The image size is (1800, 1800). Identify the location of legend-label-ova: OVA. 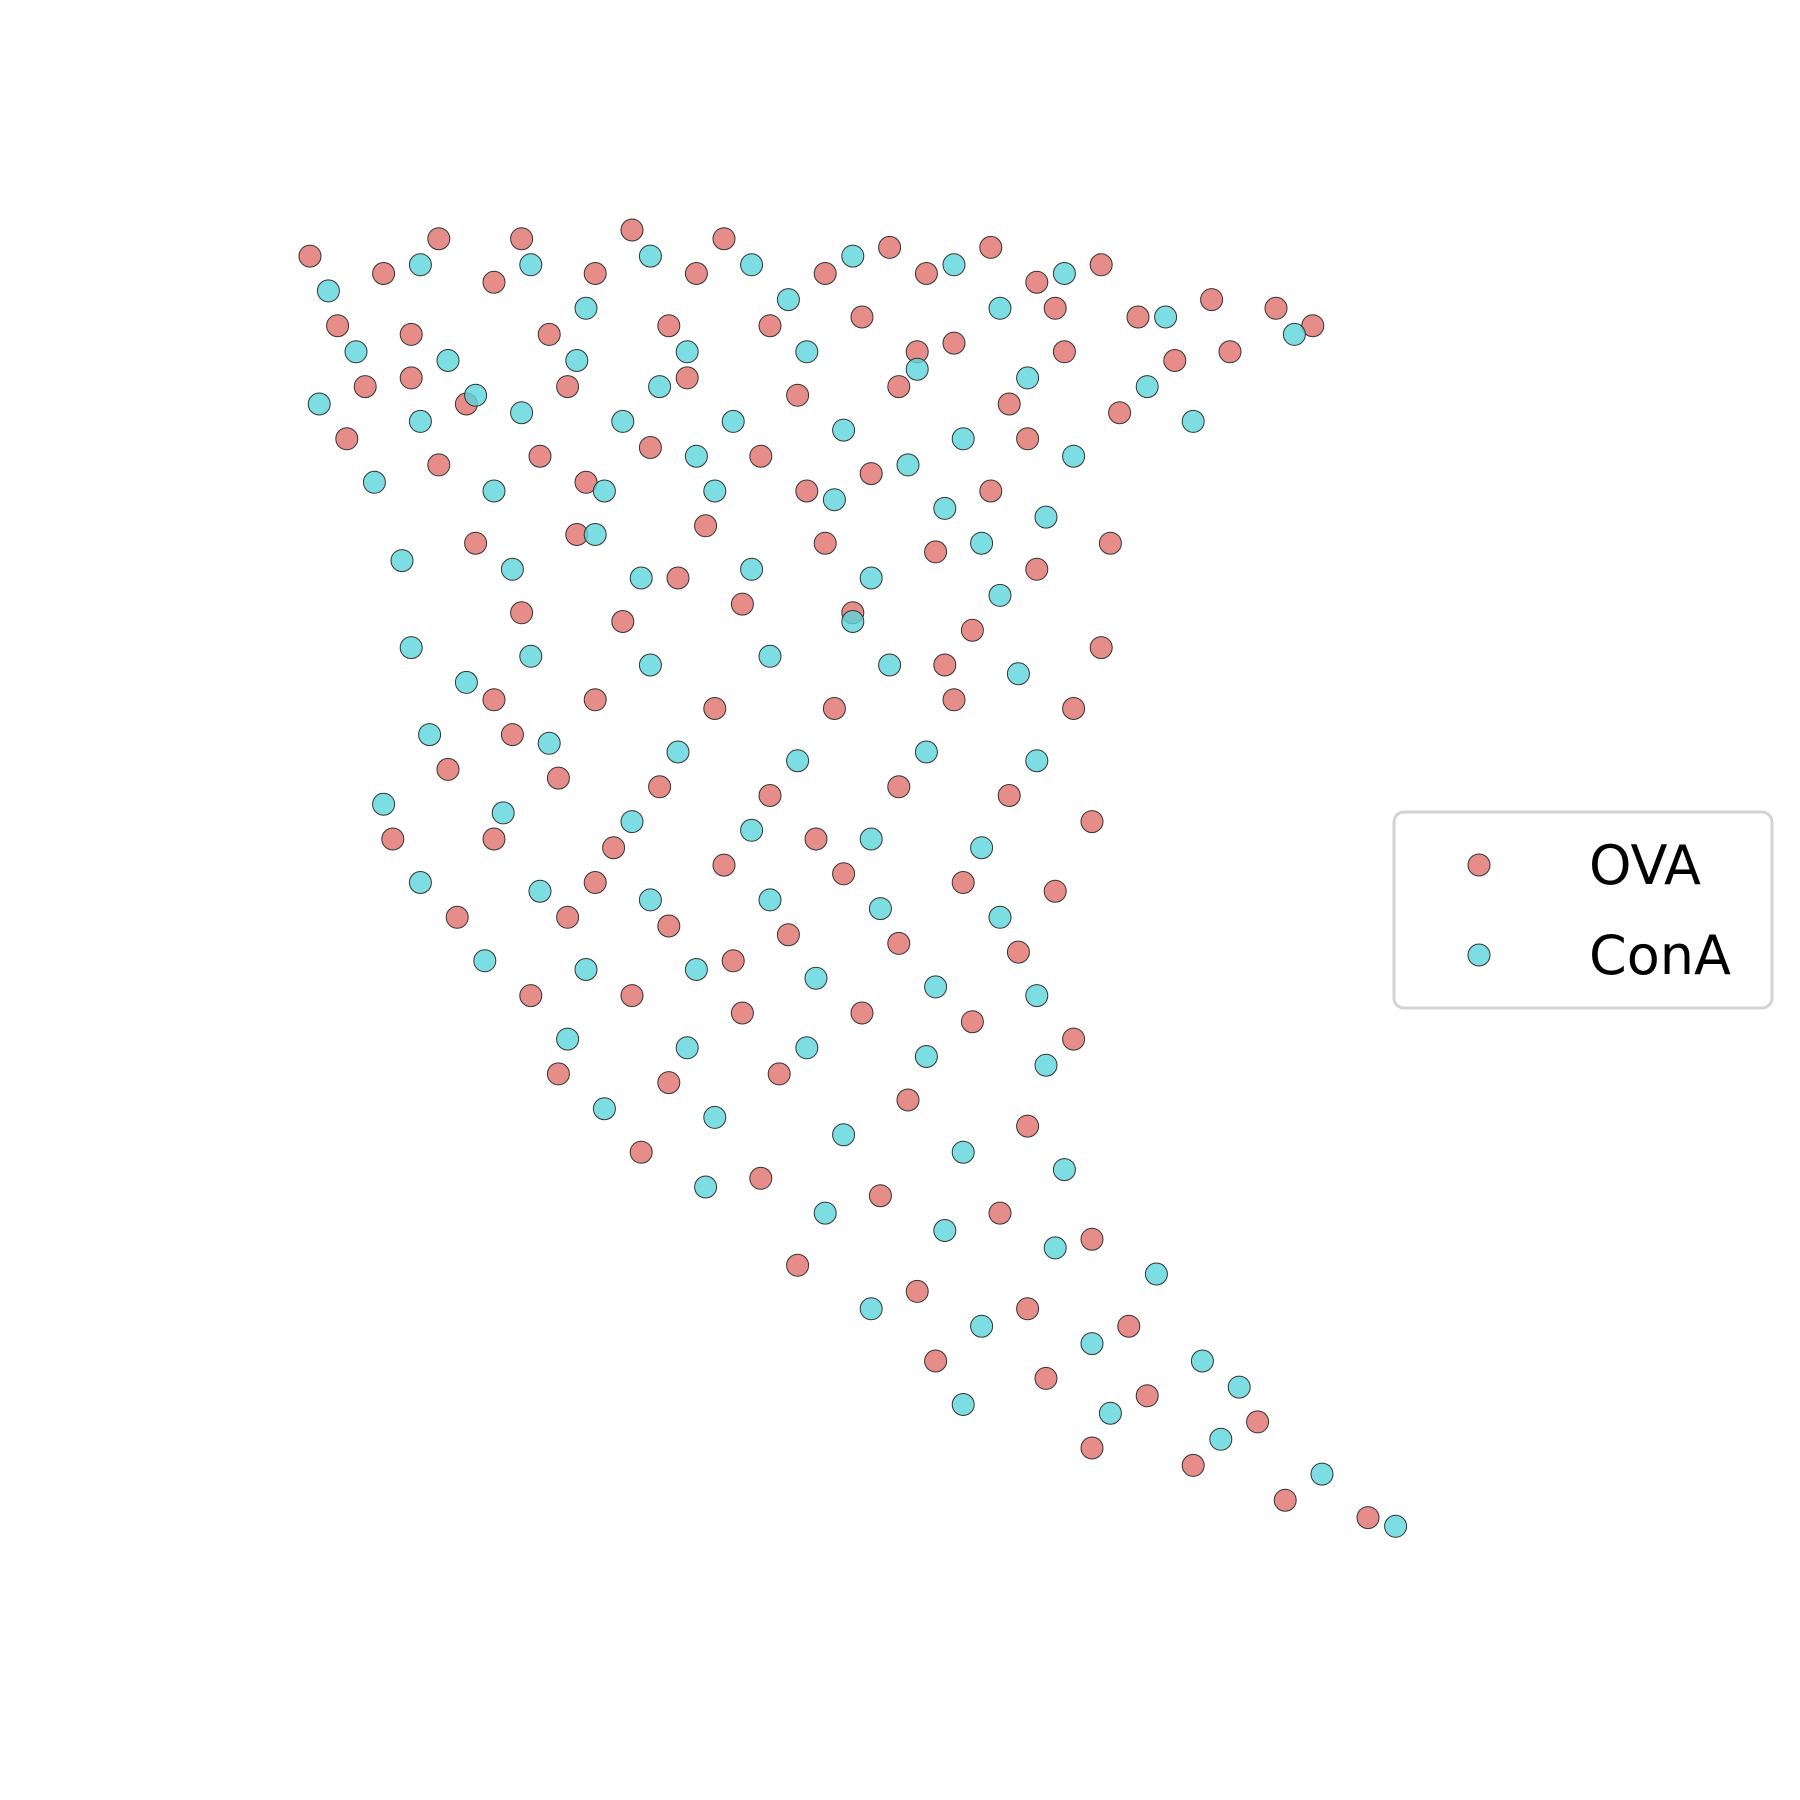
(1645, 865).